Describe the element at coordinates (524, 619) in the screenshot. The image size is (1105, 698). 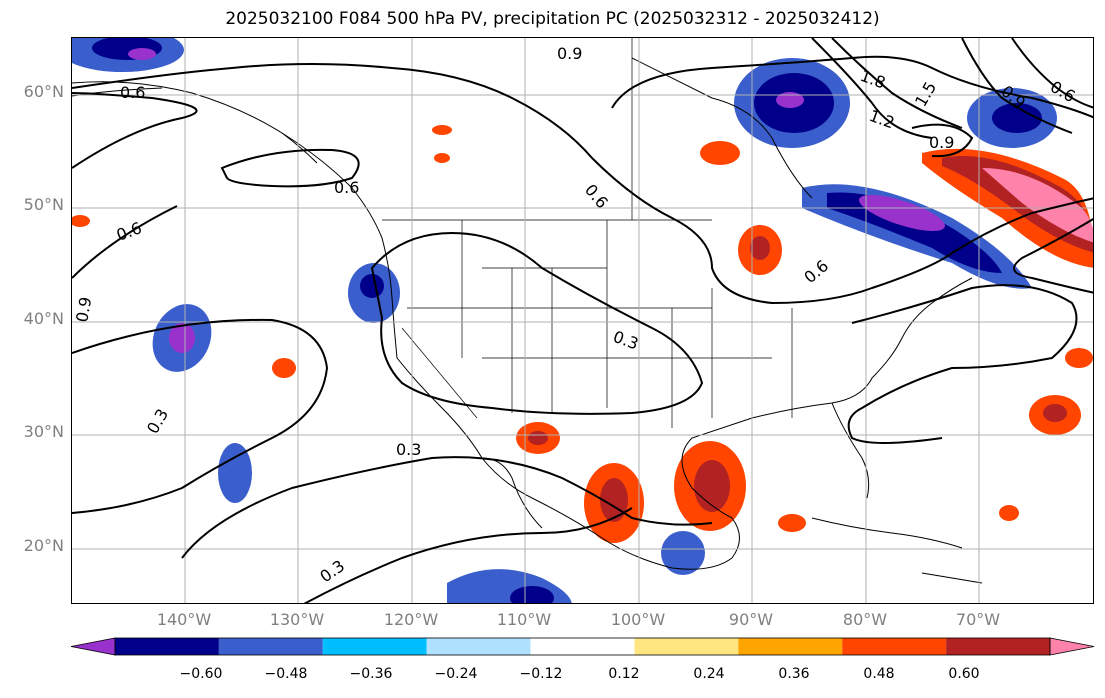
I see `lon-label: 110°W` at that location.